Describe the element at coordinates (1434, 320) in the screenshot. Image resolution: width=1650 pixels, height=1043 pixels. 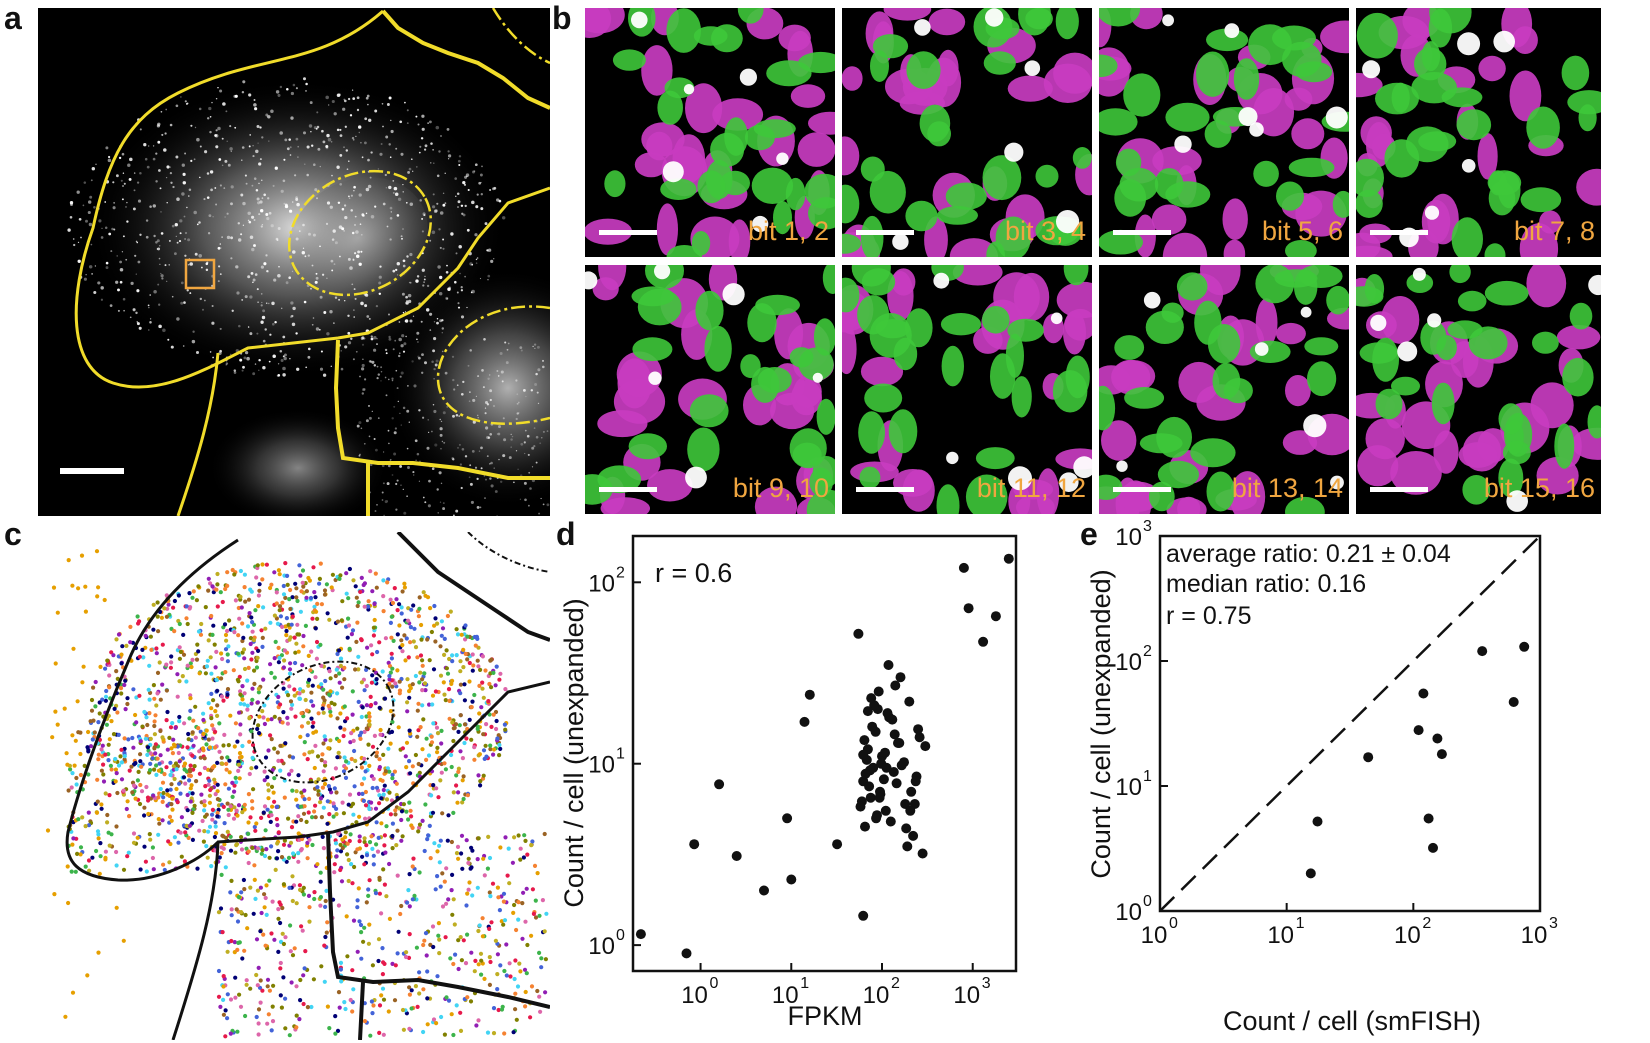
I see `white-overlap` at that location.